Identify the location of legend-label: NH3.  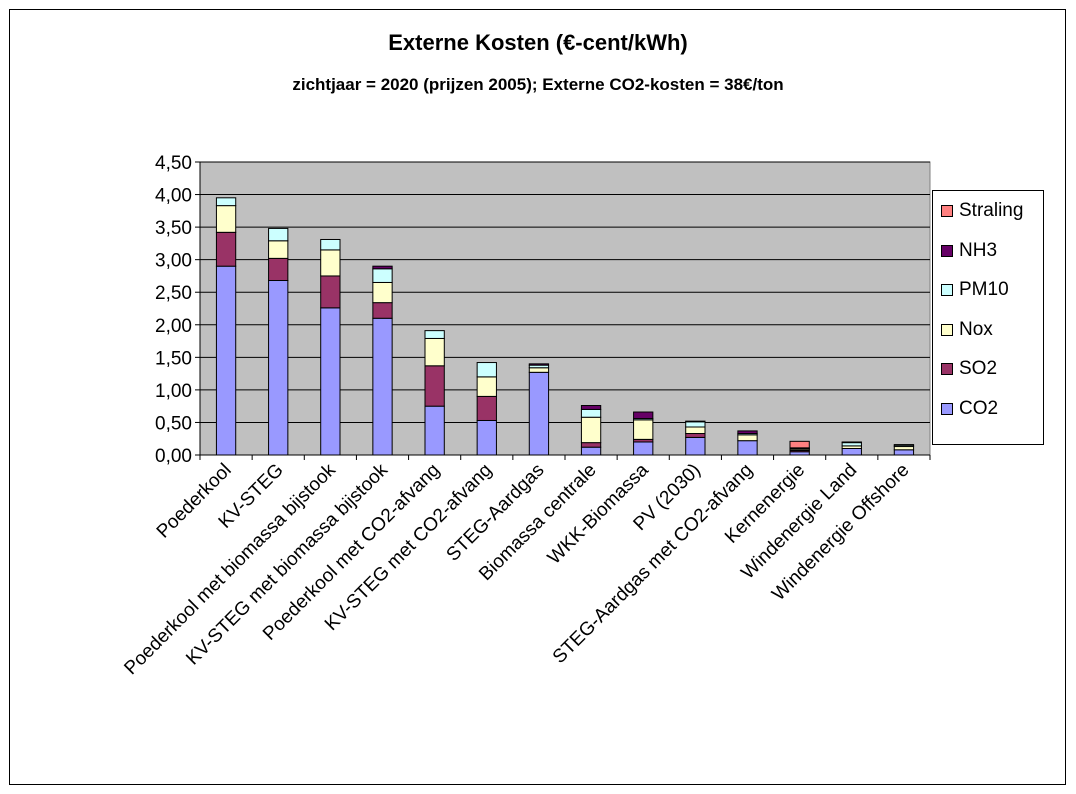
(978, 250).